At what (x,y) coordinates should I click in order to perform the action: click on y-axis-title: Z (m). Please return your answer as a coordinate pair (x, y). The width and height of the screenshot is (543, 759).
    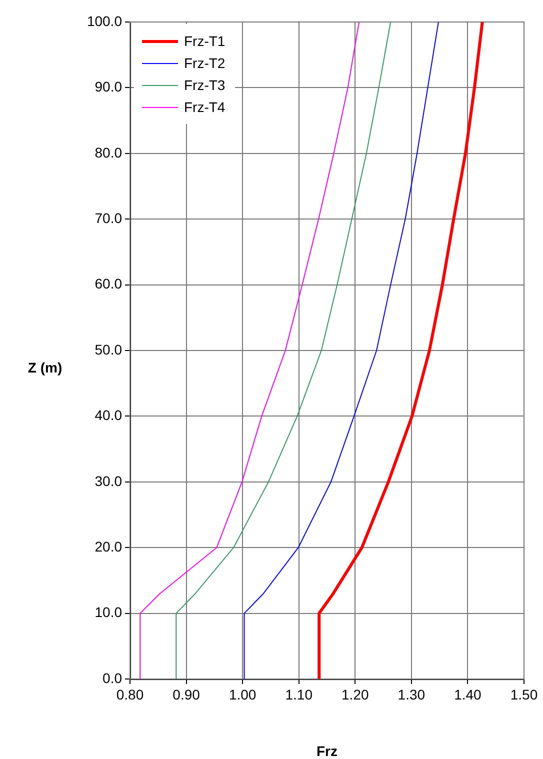
    Looking at the image, I should click on (45, 367).